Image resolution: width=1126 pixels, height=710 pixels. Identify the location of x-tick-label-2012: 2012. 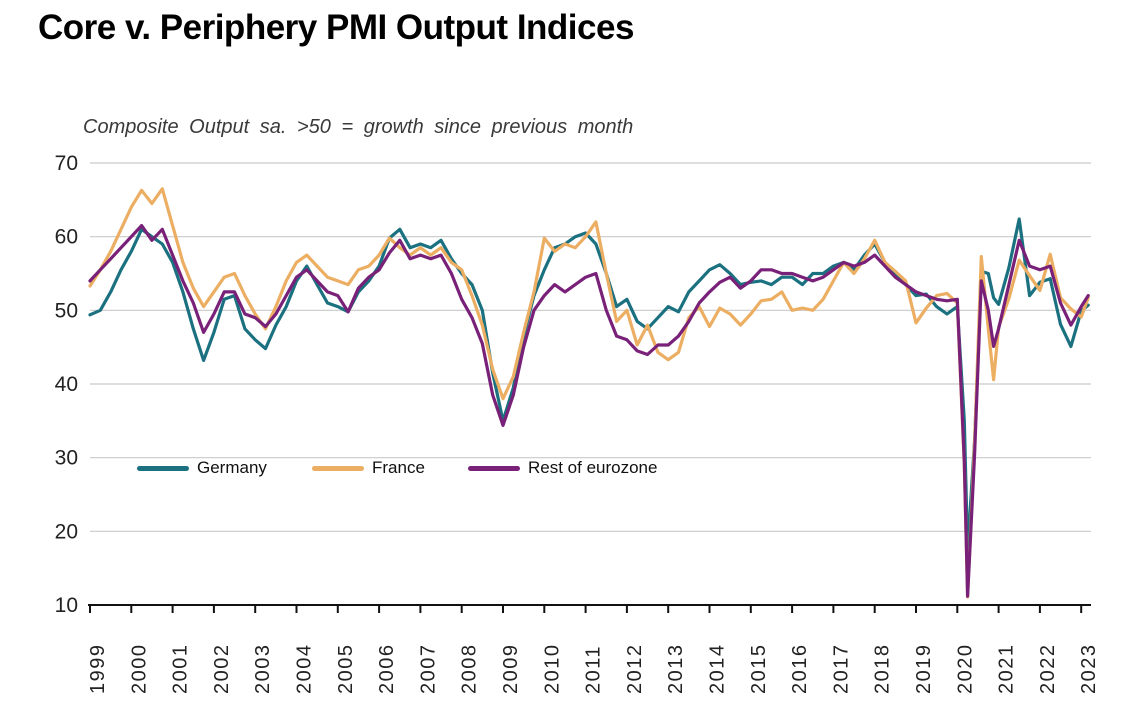
(635, 669).